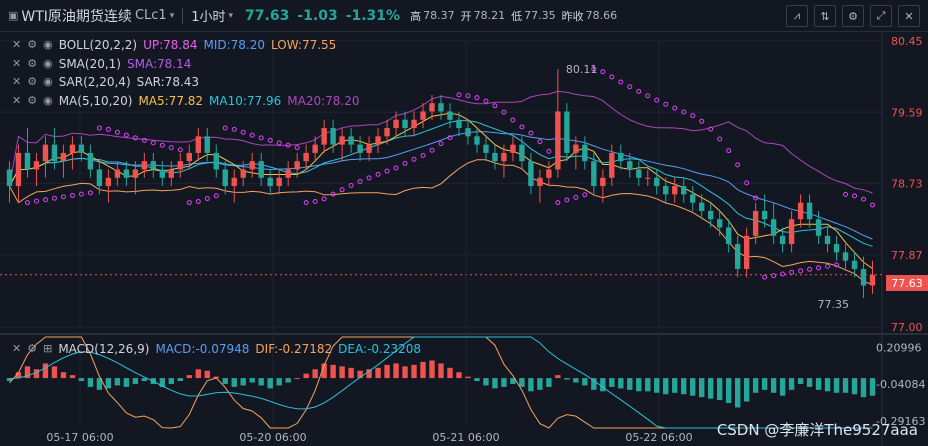  What do you see at coordinates (91, 16) in the screenshot?
I see `symbol-selector: ▣ WTI原油期货连续 CLc1 ▾` at bounding box center [91, 16].